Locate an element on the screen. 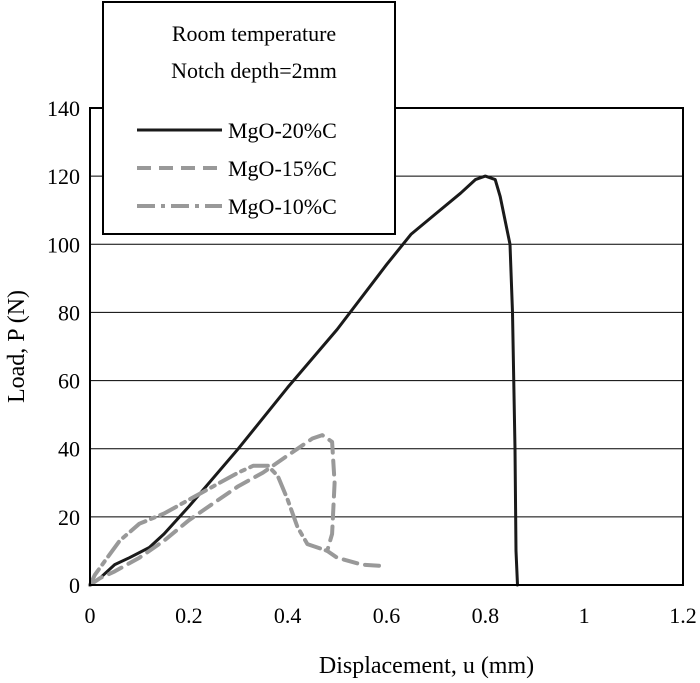  legend-header-line-2: Notch depth=2mm is located at coordinates (254, 70).